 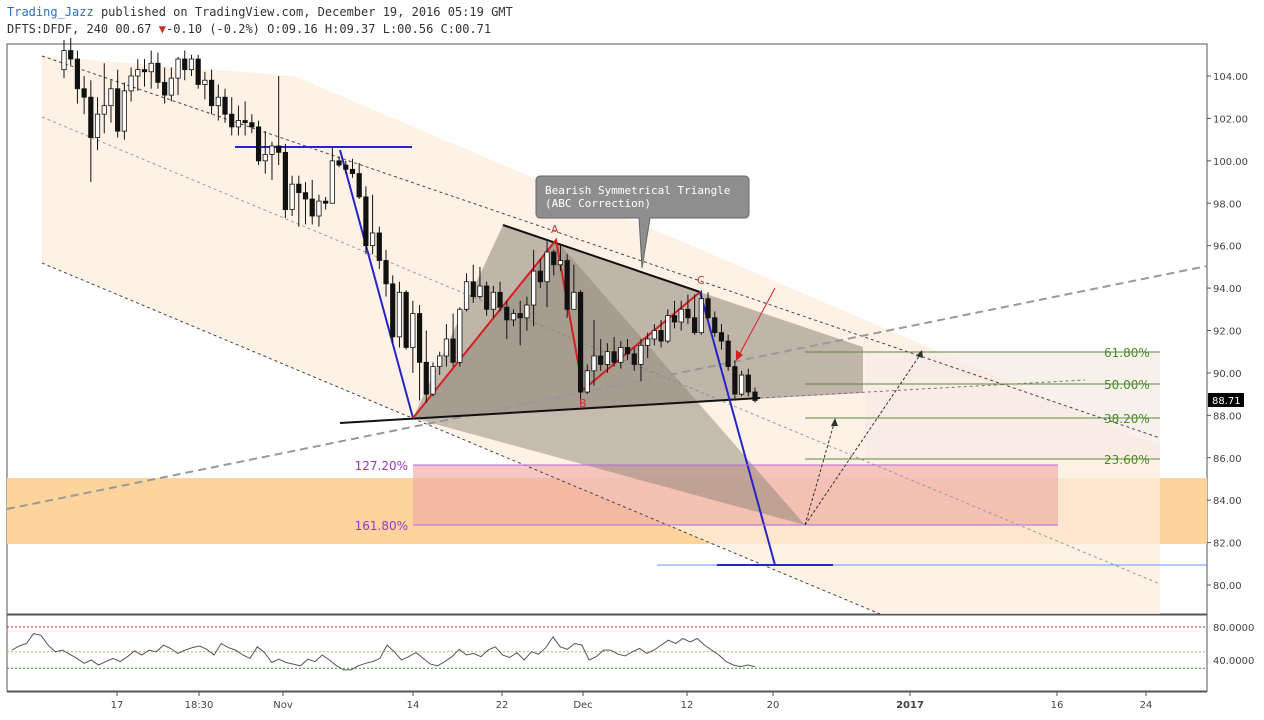 What do you see at coordinates (50, 12) in the screenshot?
I see `author-link: Trading_Jazz` at bounding box center [50, 12].